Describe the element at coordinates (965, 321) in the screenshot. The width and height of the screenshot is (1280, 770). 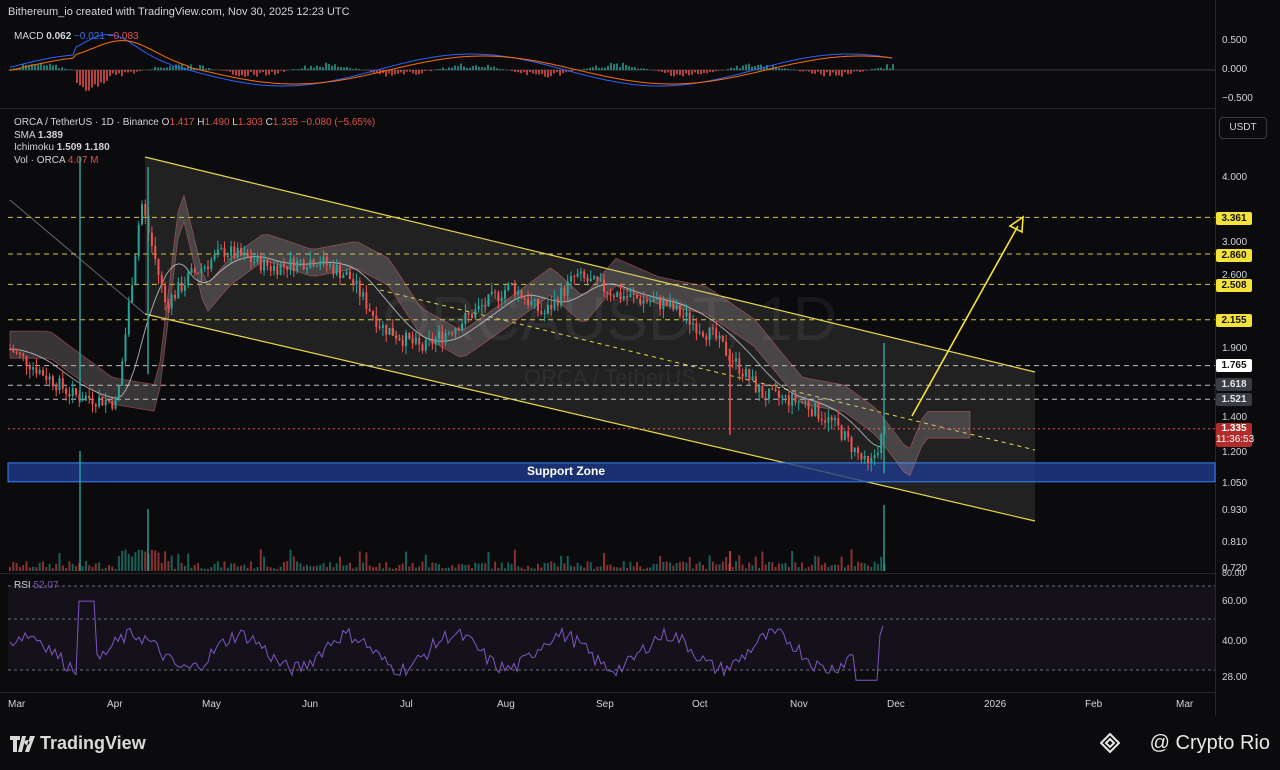
I see `projection-arrow-line` at that location.